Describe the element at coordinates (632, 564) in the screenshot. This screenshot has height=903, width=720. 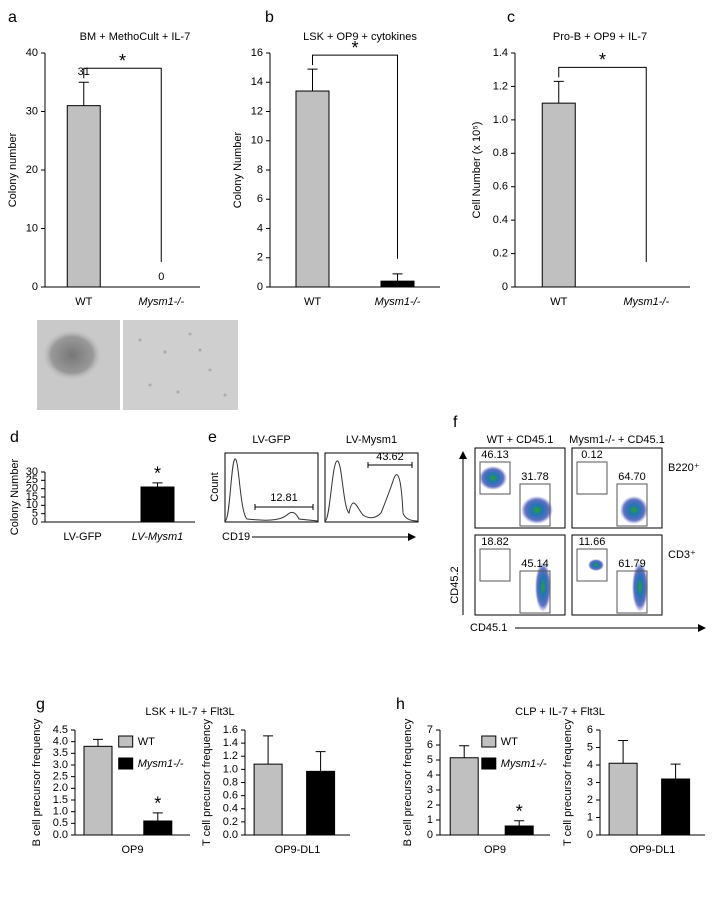
I see `gate-value: 61.79` at that location.